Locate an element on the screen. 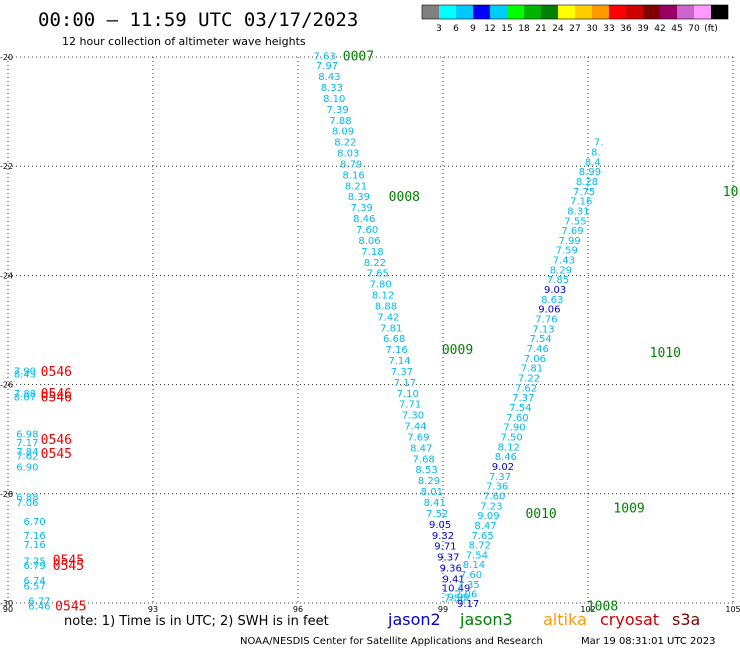 This screenshot has height=655, width=740. x-tick-label: 93 is located at coordinates (153, 609).